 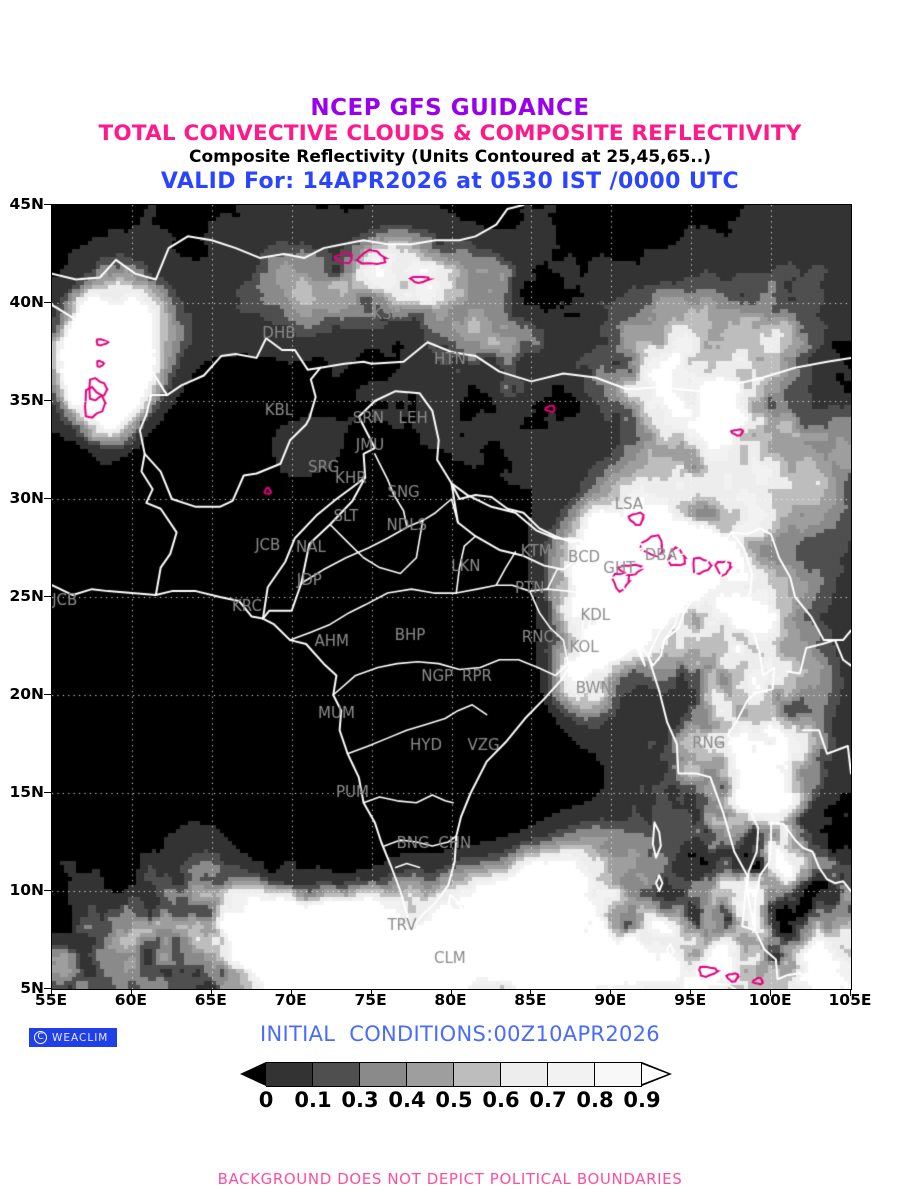 I want to click on colorbar-tick-label: 0.4, so click(x=407, y=1100).